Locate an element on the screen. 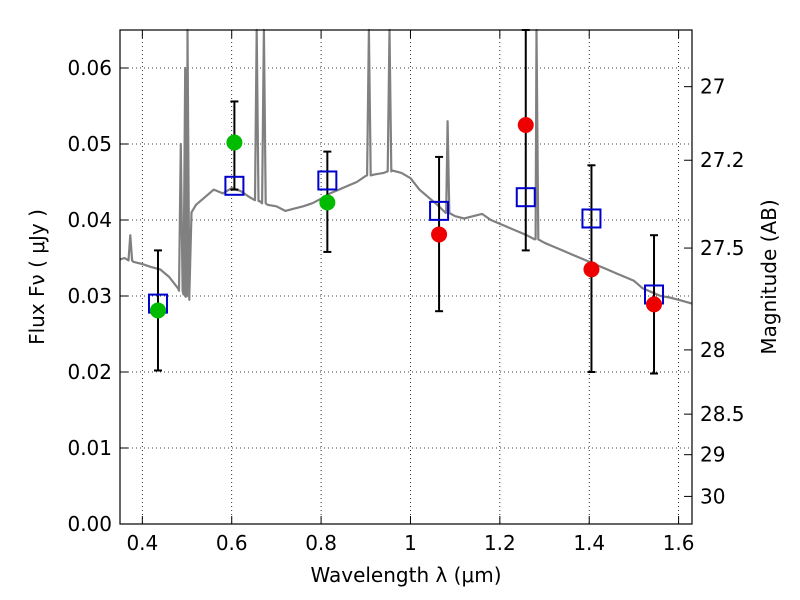  right-tick-label: 29 is located at coordinates (712, 455).